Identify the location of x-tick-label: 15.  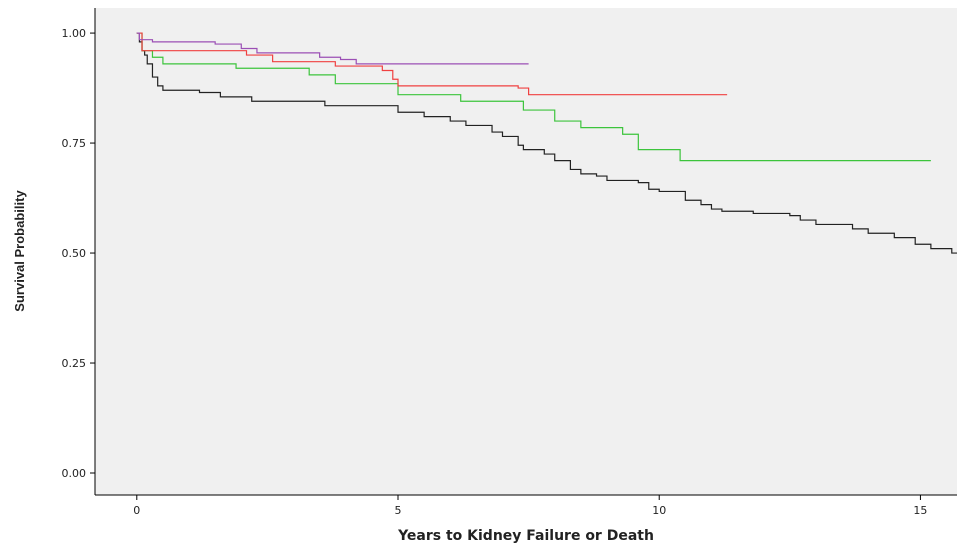
(920, 510).